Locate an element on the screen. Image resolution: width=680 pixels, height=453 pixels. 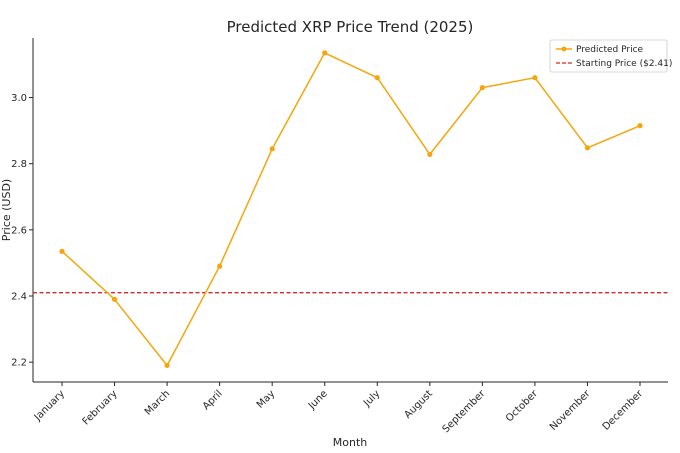
legend-box is located at coordinates (608, 56).